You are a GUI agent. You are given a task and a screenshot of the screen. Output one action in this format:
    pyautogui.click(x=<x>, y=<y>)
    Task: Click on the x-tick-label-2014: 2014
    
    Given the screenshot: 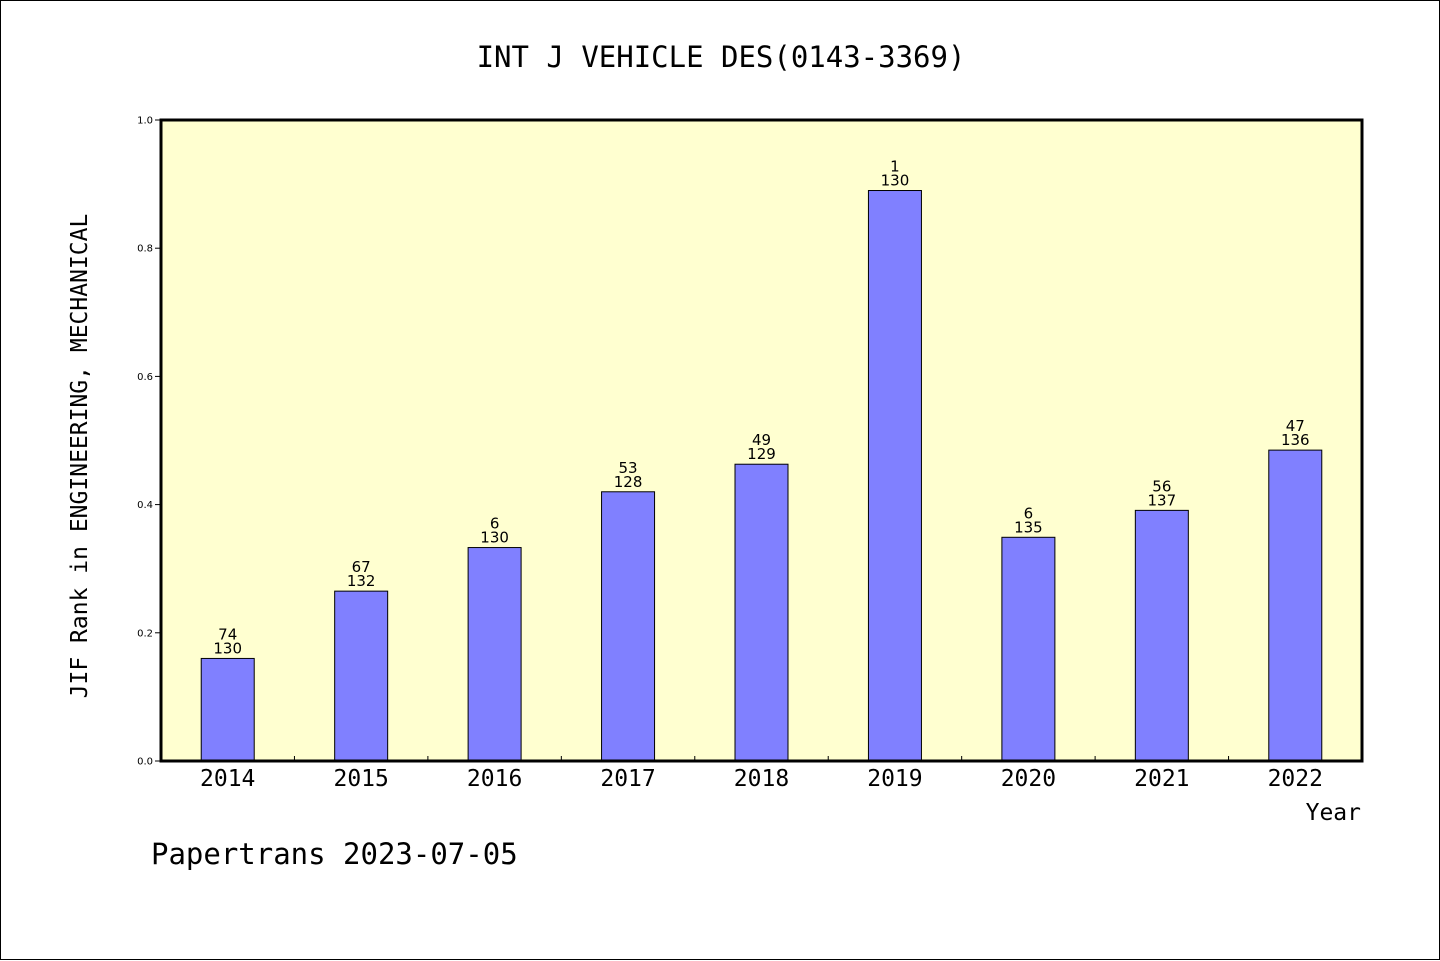 What is the action you would take?
    pyautogui.click(x=227, y=779)
    